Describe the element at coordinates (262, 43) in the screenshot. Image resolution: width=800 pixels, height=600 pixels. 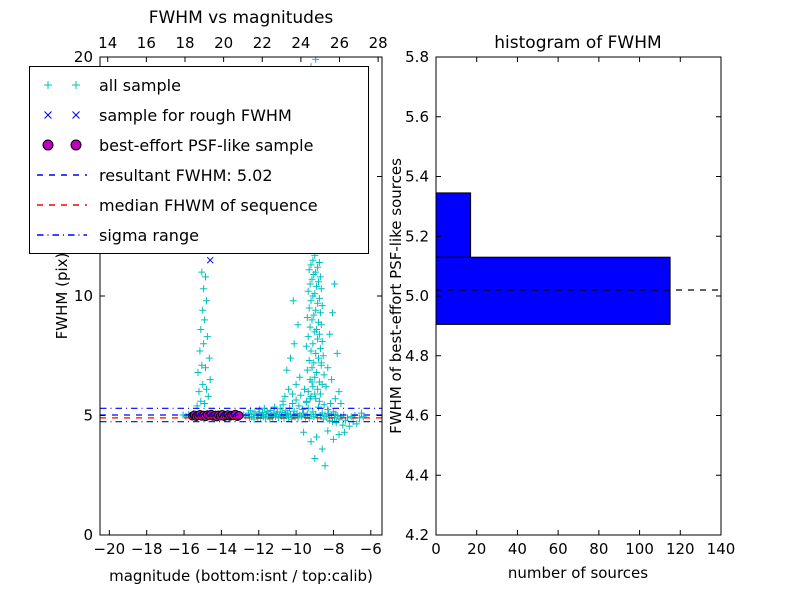
I see `top-x-tick-label: 22` at that location.